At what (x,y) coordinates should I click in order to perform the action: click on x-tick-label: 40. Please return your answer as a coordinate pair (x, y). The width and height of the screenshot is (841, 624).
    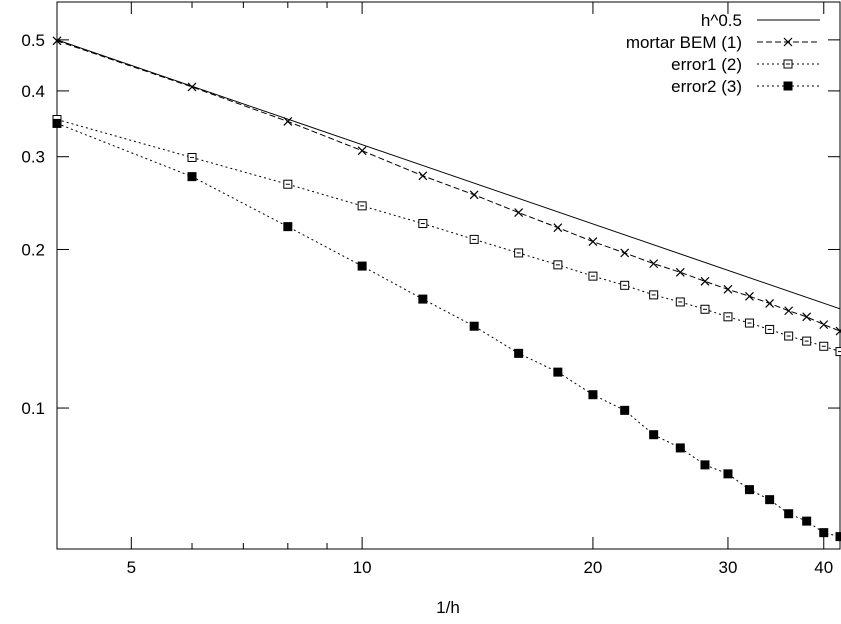
    Looking at the image, I should click on (823, 567).